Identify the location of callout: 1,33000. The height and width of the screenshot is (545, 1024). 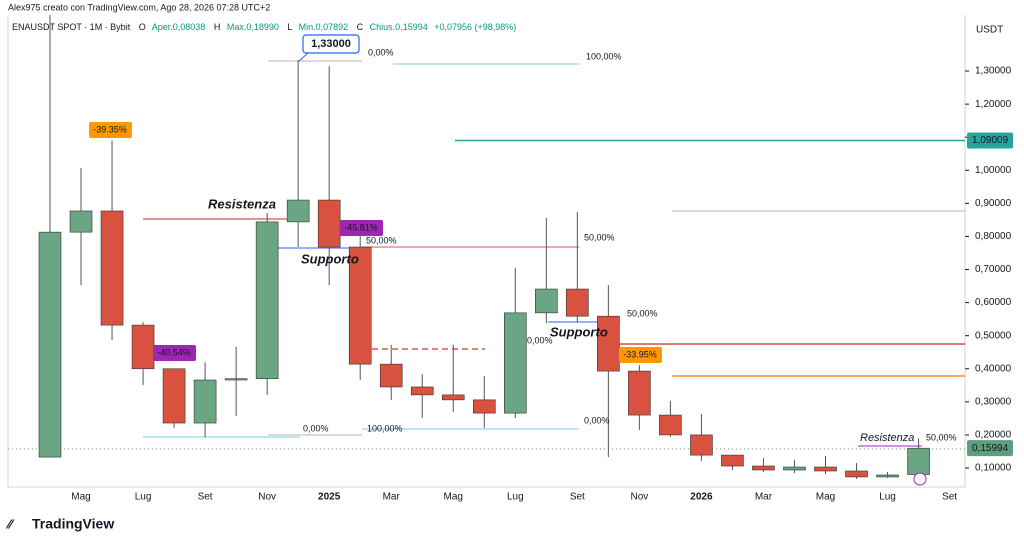
(331, 44).